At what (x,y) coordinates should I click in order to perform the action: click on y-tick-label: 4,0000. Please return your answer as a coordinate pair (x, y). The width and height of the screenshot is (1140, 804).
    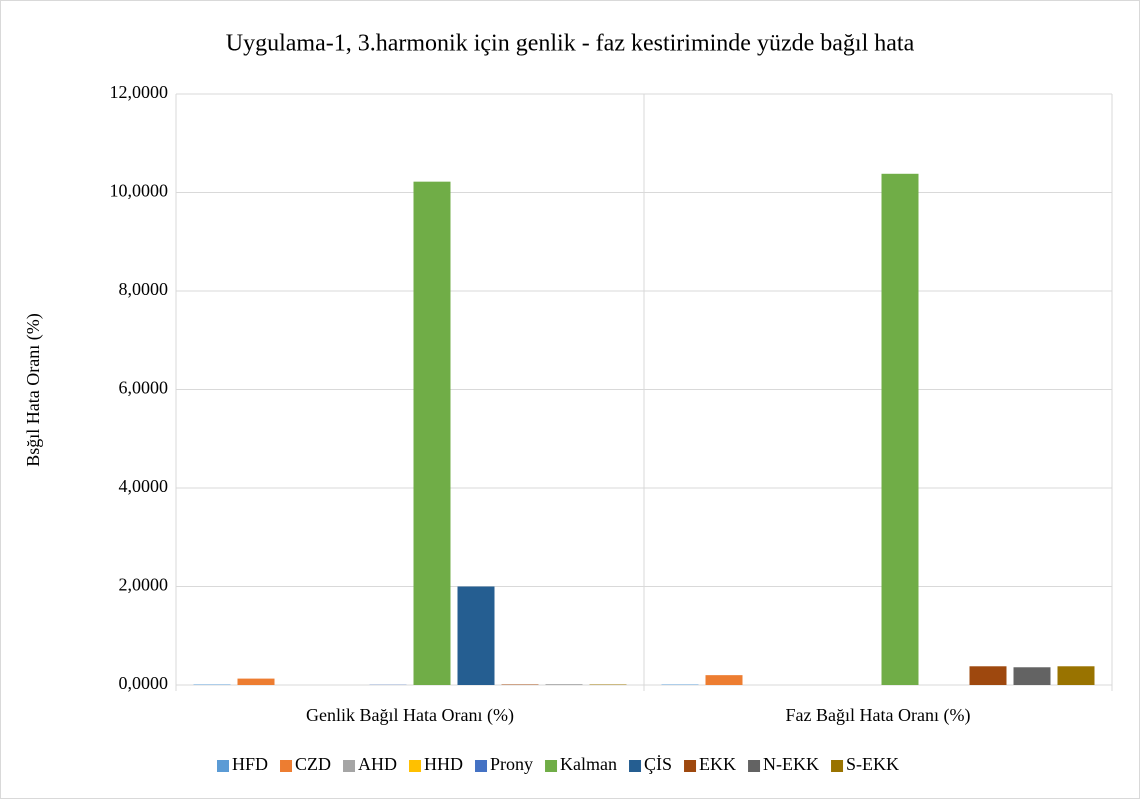
    Looking at the image, I should click on (144, 486).